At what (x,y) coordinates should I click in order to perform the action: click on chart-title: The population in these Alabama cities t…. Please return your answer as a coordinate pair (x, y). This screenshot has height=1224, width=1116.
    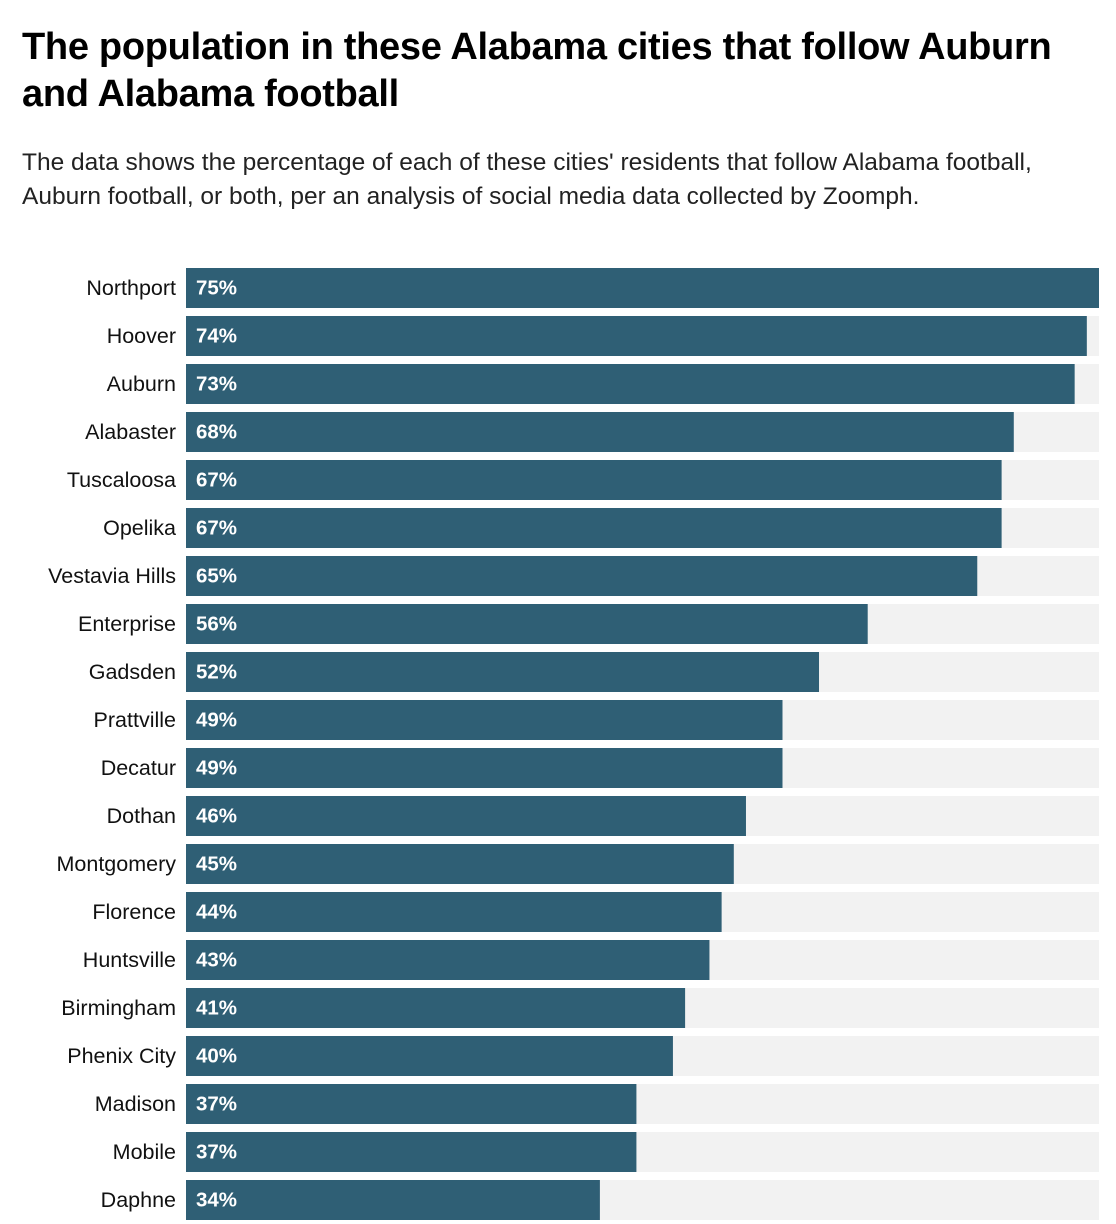
    Looking at the image, I should click on (537, 70).